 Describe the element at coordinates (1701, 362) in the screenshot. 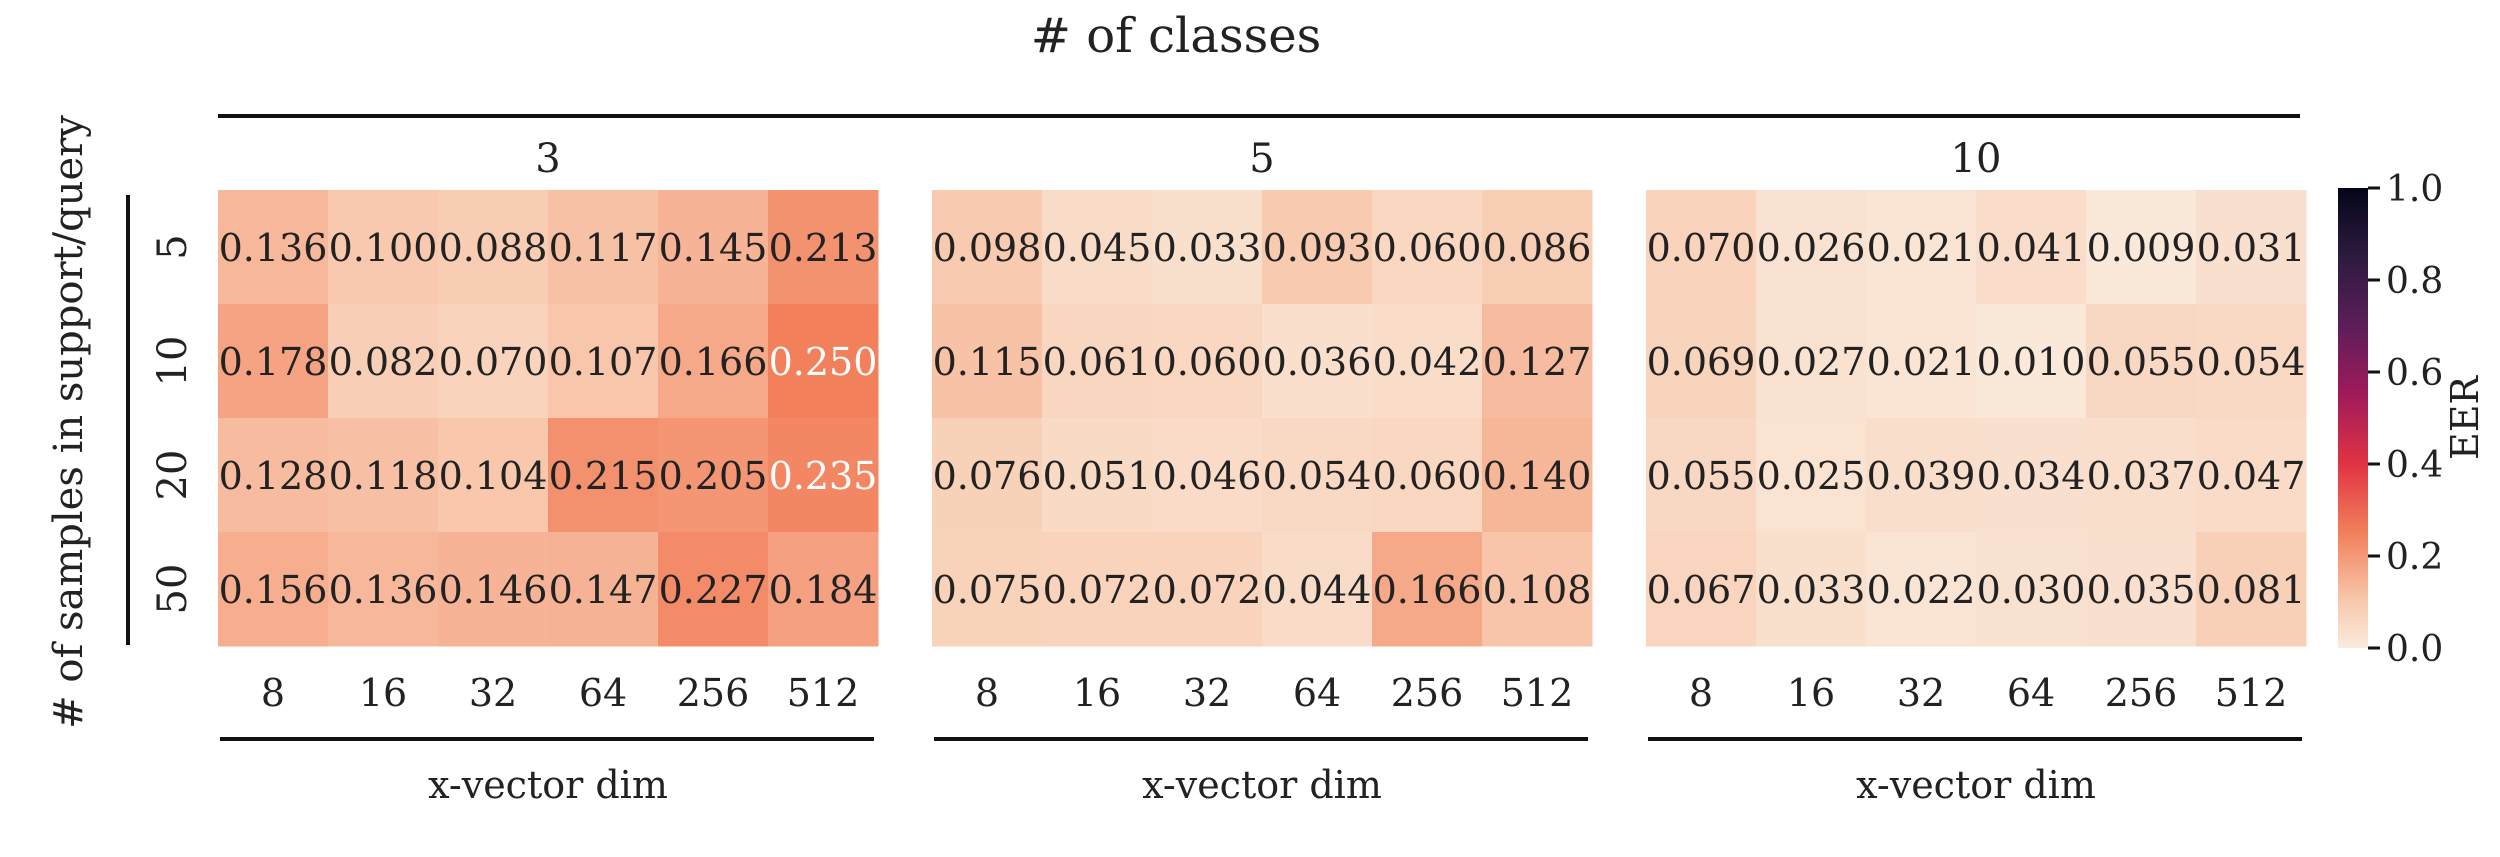

I see `cell-value: 0.069` at that location.